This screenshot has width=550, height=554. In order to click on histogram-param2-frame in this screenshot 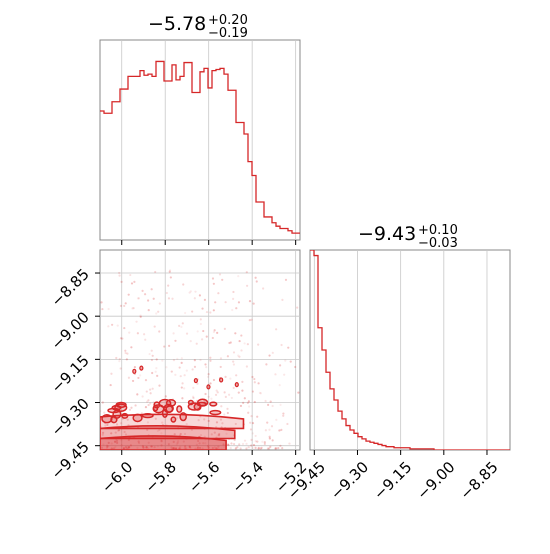, I will do `click(410, 350)`.